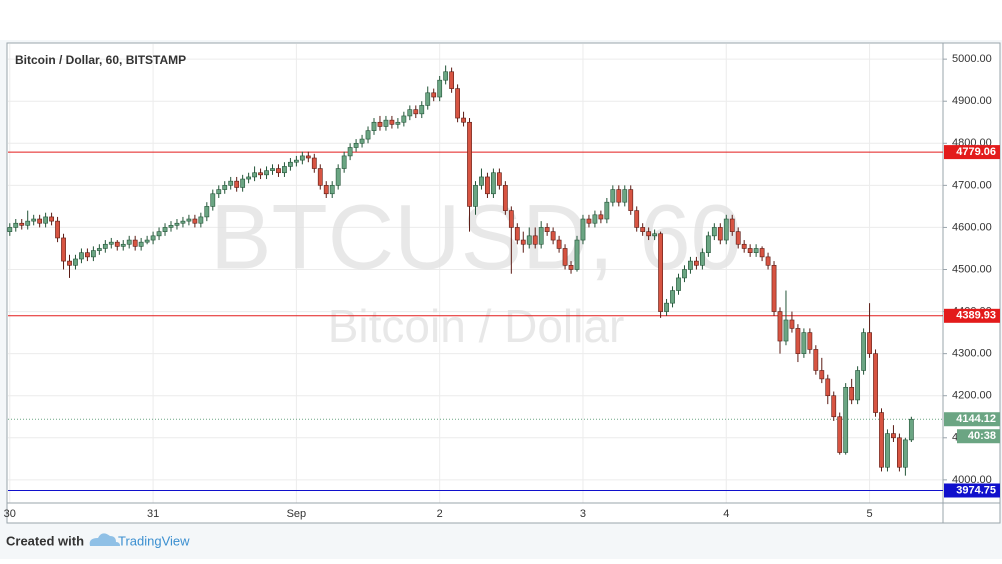  Describe the element at coordinates (972, 396) in the screenshot. I see `y-tick-label: 4200.00` at that location.